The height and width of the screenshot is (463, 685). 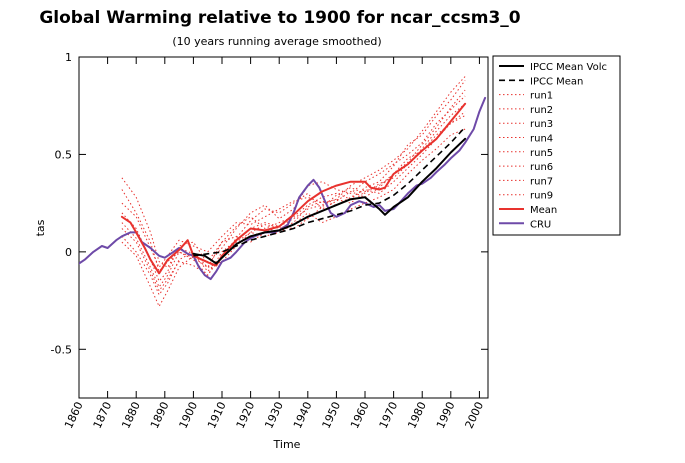 I want to click on legend-label: IPCC Mean Volc, so click(x=568, y=67).